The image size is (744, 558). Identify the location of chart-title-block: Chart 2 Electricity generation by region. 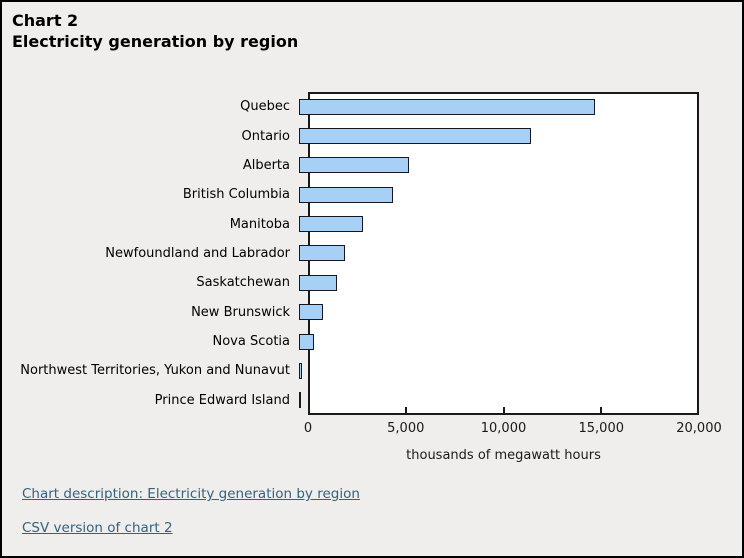
(155, 31).